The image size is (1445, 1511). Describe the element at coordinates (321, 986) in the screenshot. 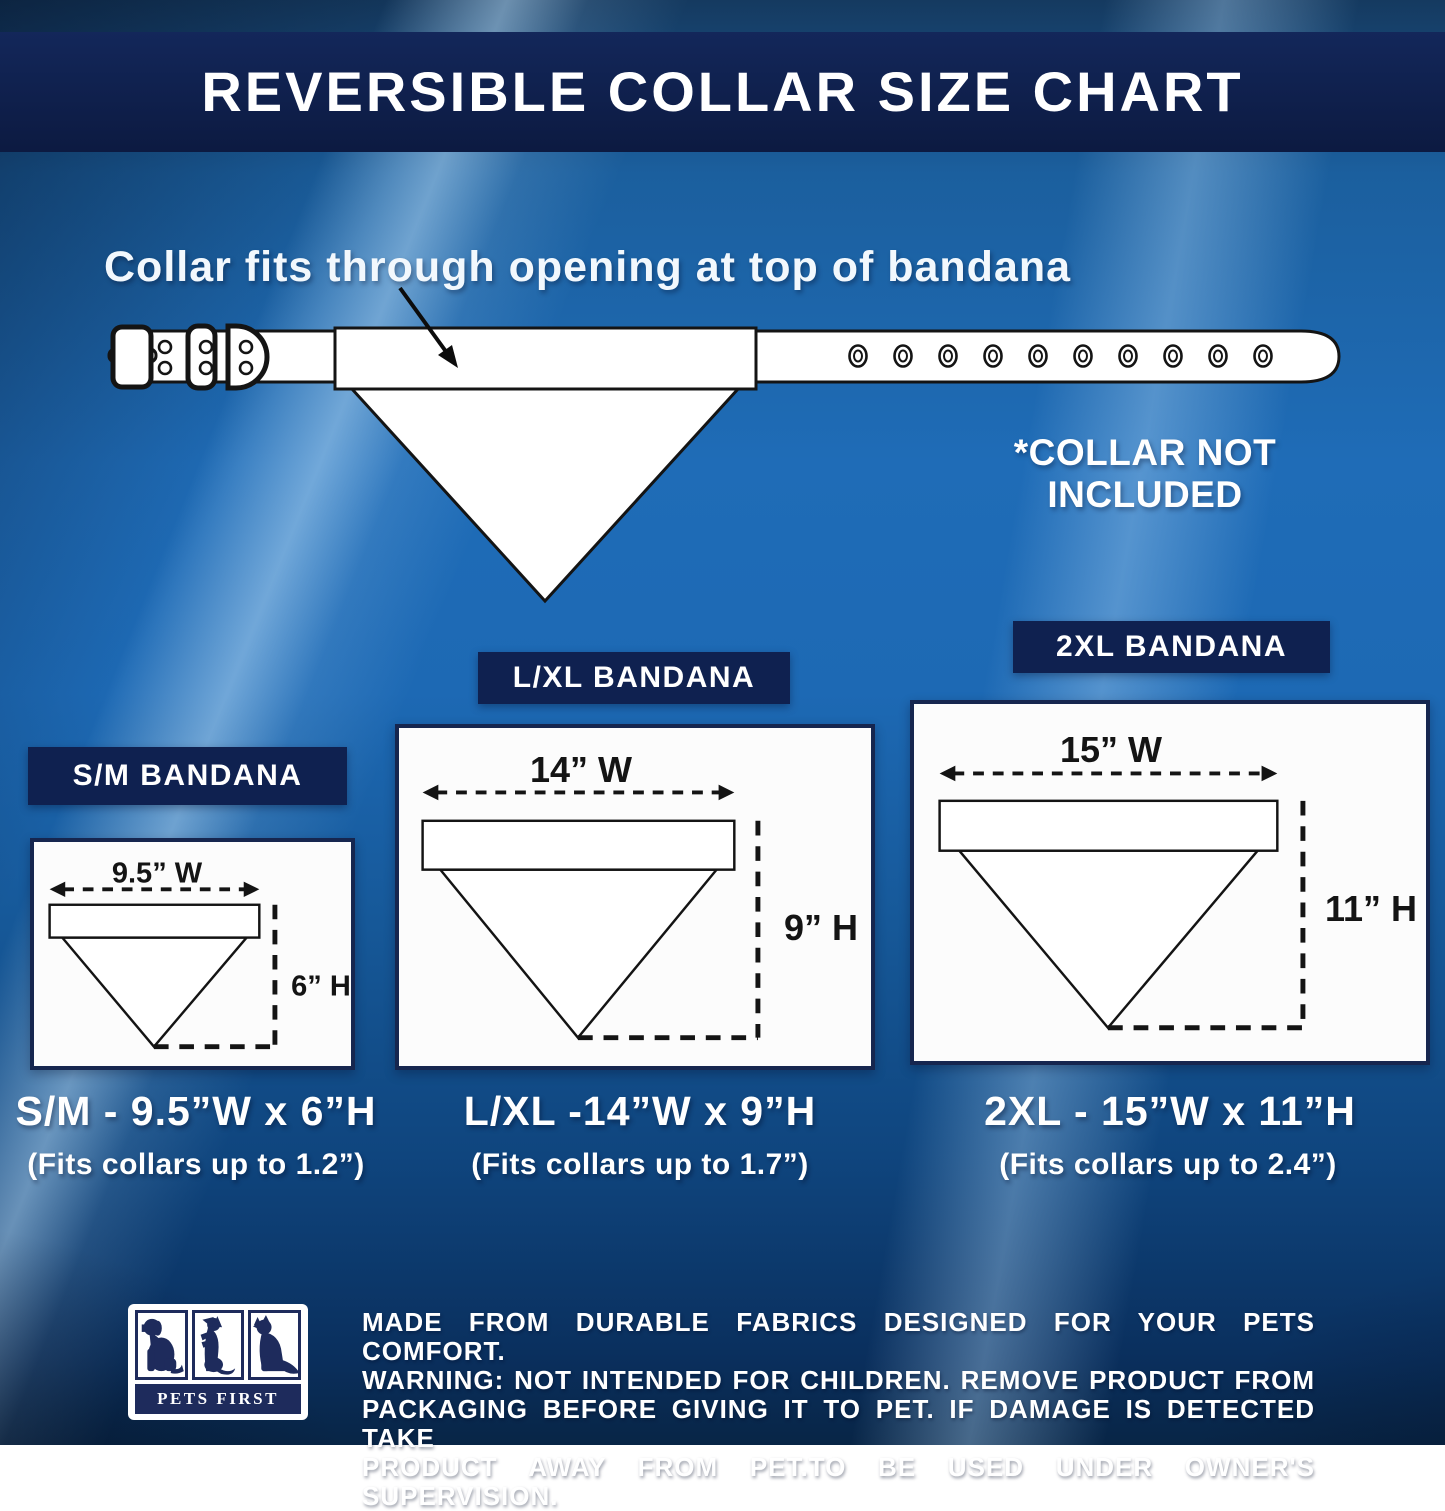

I see `sm-height-label: 6” H` at that location.